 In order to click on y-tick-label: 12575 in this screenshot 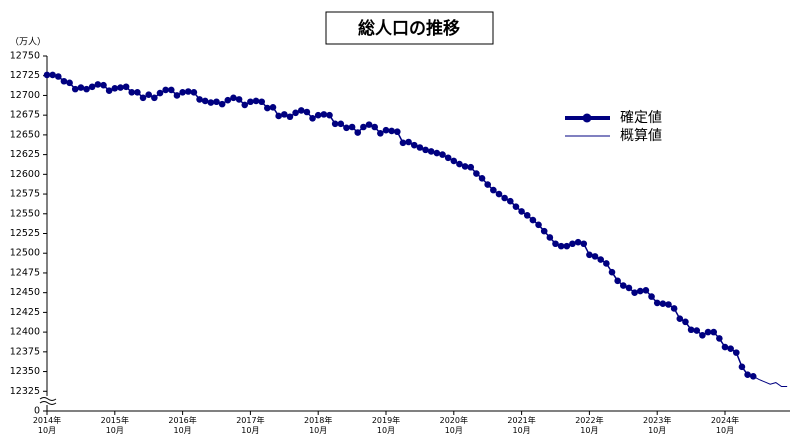, I will do `click(25, 194)`.